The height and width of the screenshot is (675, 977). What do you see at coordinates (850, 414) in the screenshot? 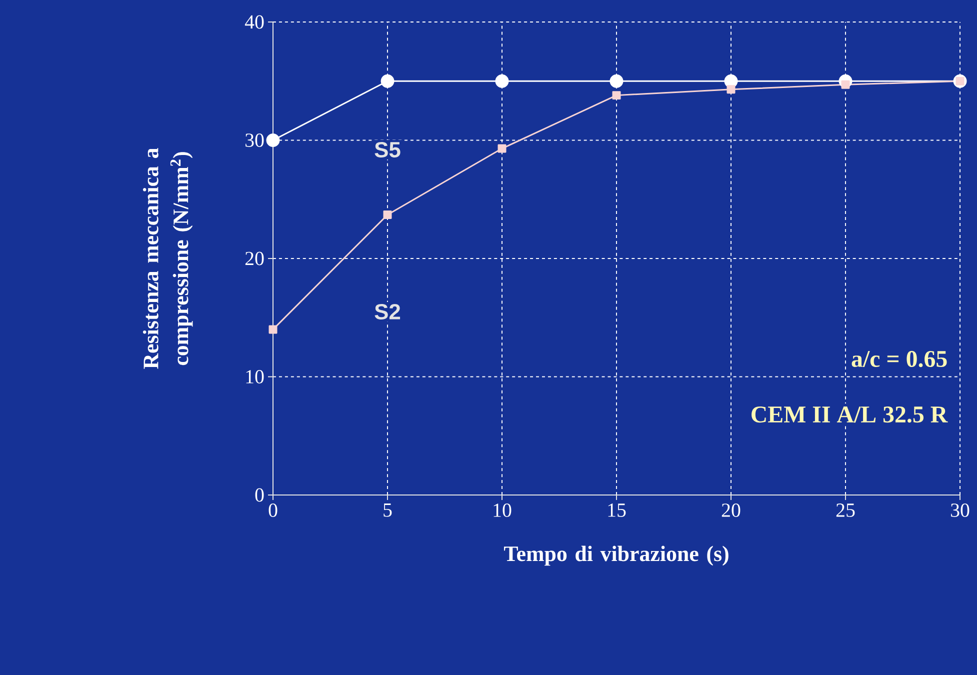
I see `annotation: CEM II A/L 32.5 R` at bounding box center [850, 414].